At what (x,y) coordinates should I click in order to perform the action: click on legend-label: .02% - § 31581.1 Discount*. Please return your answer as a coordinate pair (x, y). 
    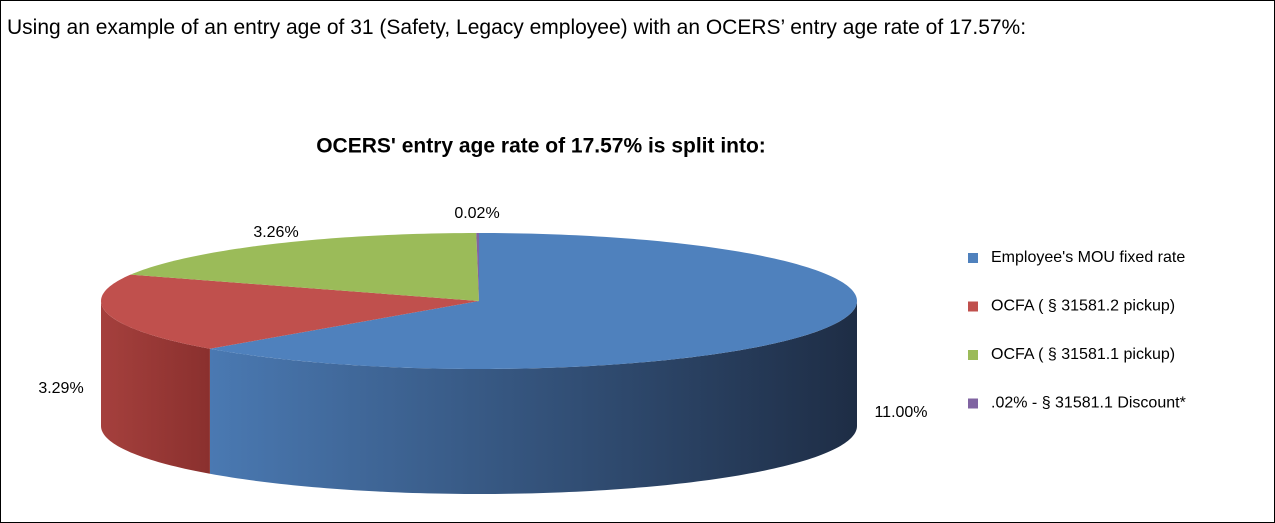
    Looking at the image, I should click on (1088, 403).